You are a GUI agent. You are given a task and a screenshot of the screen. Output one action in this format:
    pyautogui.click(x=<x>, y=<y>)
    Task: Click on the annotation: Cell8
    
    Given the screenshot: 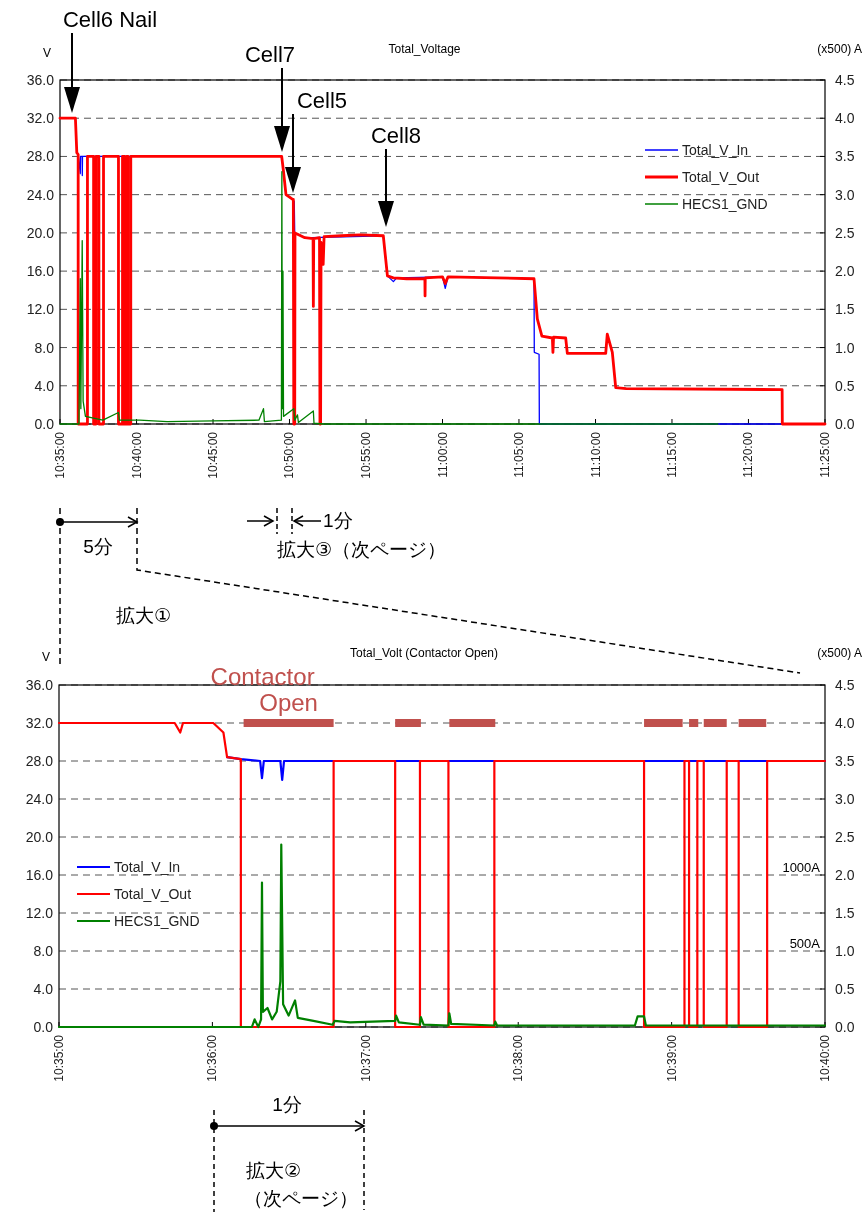 What is the action you would take?
    pyautogui.click(x=396, y=135)
    